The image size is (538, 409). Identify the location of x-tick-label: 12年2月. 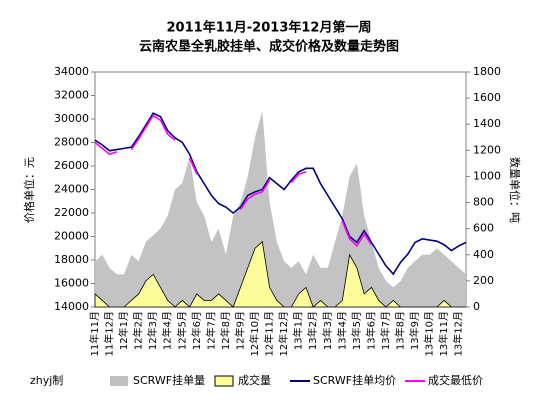
(138, 330).